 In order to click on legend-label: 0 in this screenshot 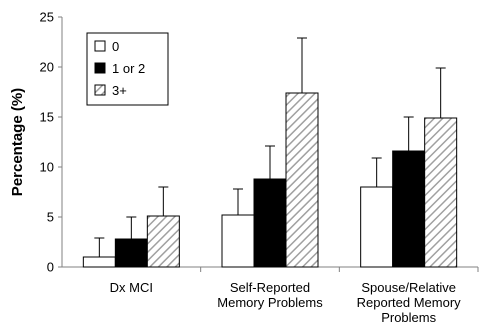, I will do `click(115, 46)`.